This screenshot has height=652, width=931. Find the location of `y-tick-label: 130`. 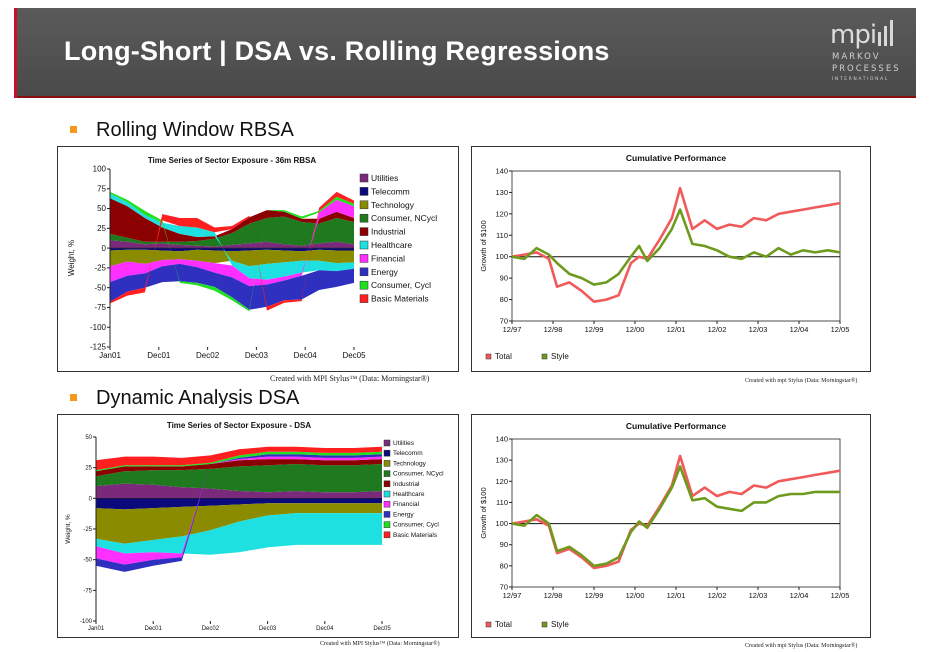

y-tick-label: 130 is located at coordinates (501, 192).